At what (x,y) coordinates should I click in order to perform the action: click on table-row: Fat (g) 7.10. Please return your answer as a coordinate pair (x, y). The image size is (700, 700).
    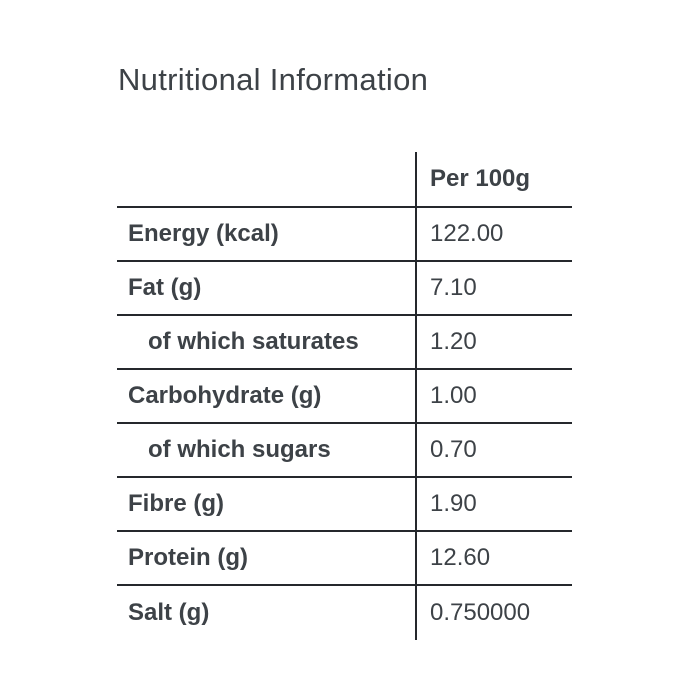
    Looking at the image, I should click on (344, 289).